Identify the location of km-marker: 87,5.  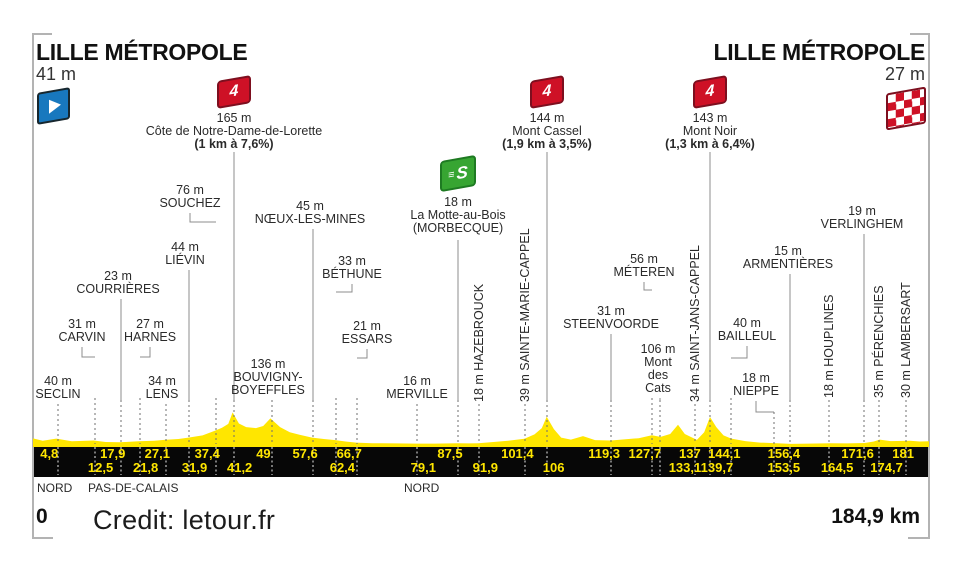
(450, 453).